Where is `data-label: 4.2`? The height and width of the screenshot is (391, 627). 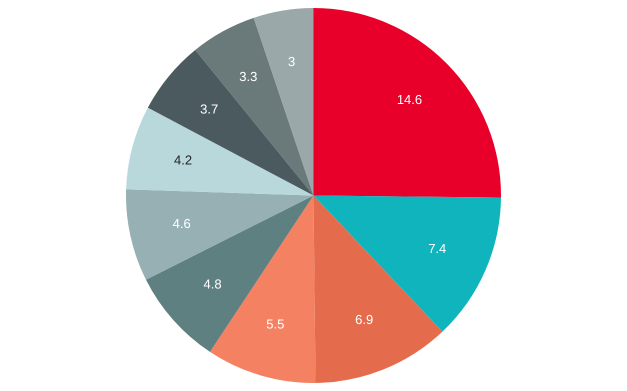
data-label: 4.2 is located at coordinates (183, 160).